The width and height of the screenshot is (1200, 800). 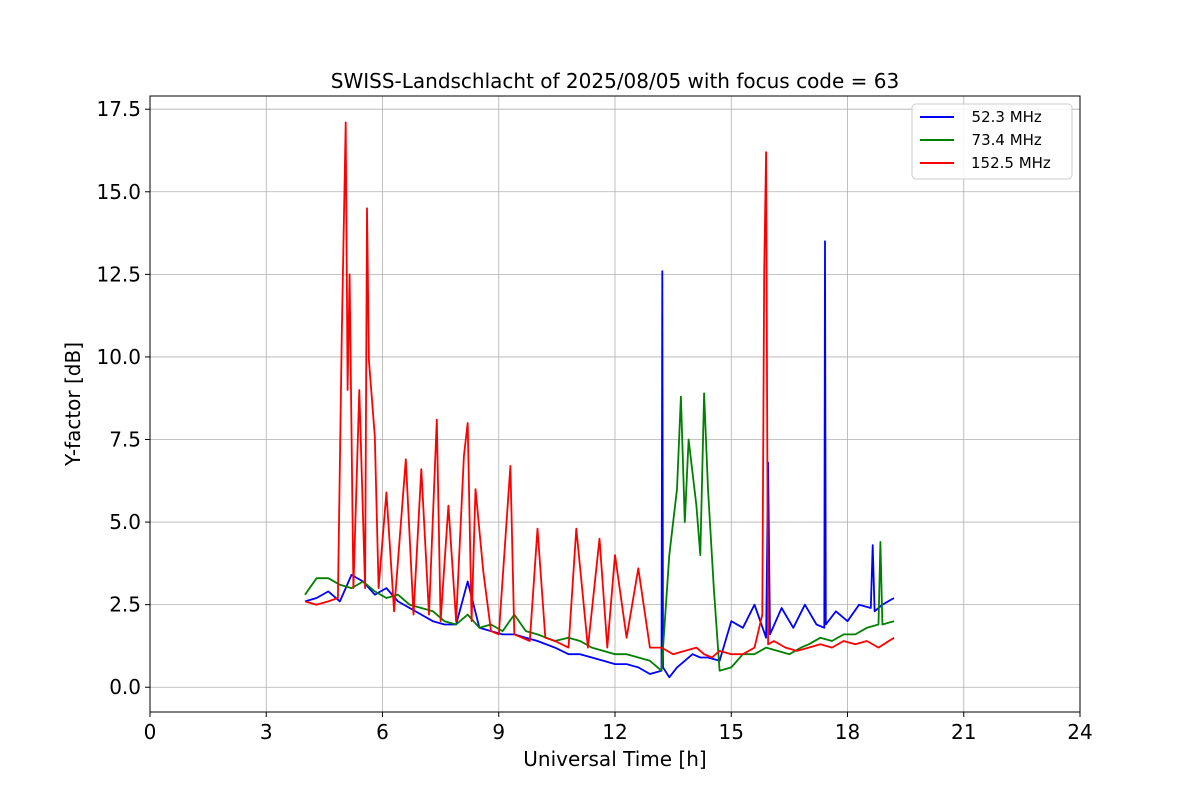 I want to click on y-tick-label-7: 17.5, so click(x=118, y=109).